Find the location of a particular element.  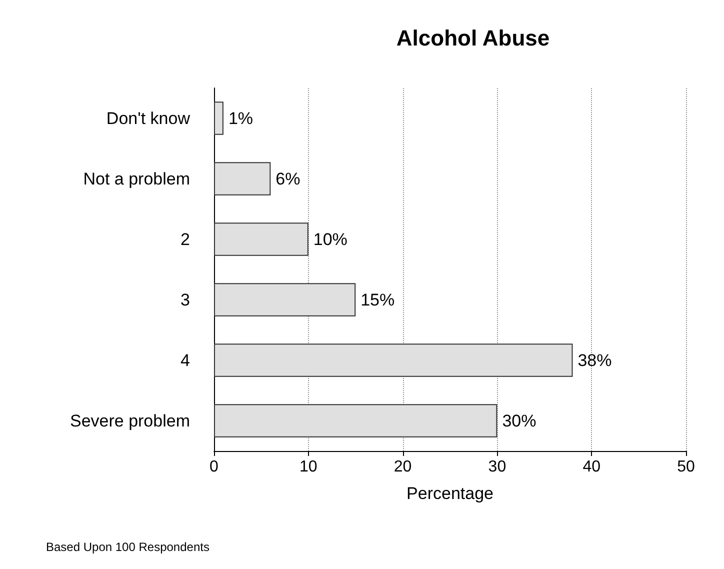

y-tick-label: 4 is located at coordinates (185, 360).